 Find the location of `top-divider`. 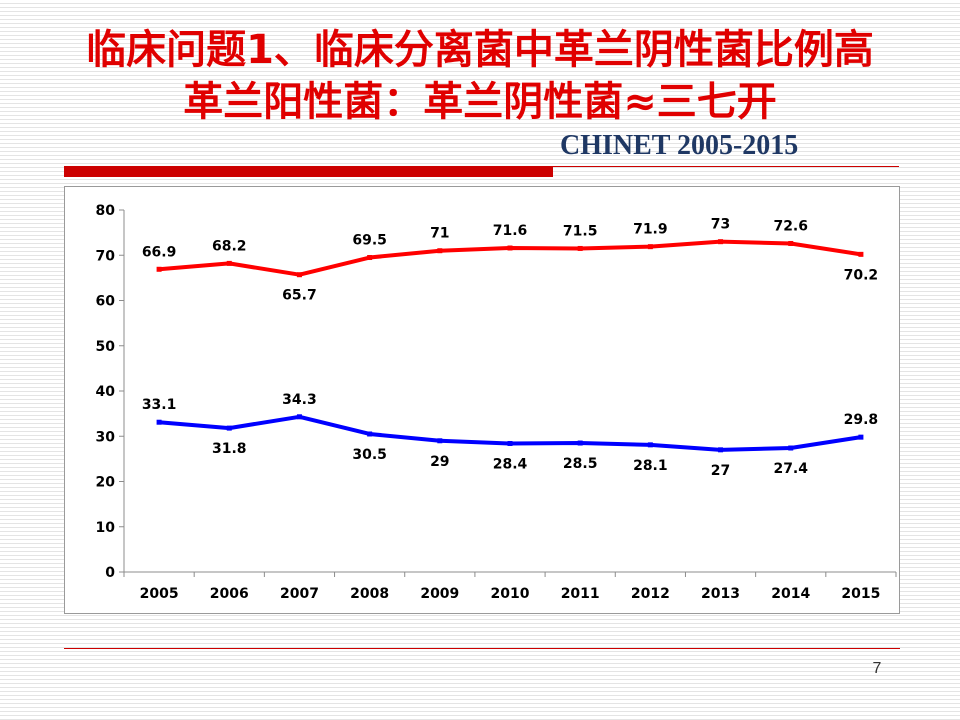

top-divider is located at coordinates (726, 166).